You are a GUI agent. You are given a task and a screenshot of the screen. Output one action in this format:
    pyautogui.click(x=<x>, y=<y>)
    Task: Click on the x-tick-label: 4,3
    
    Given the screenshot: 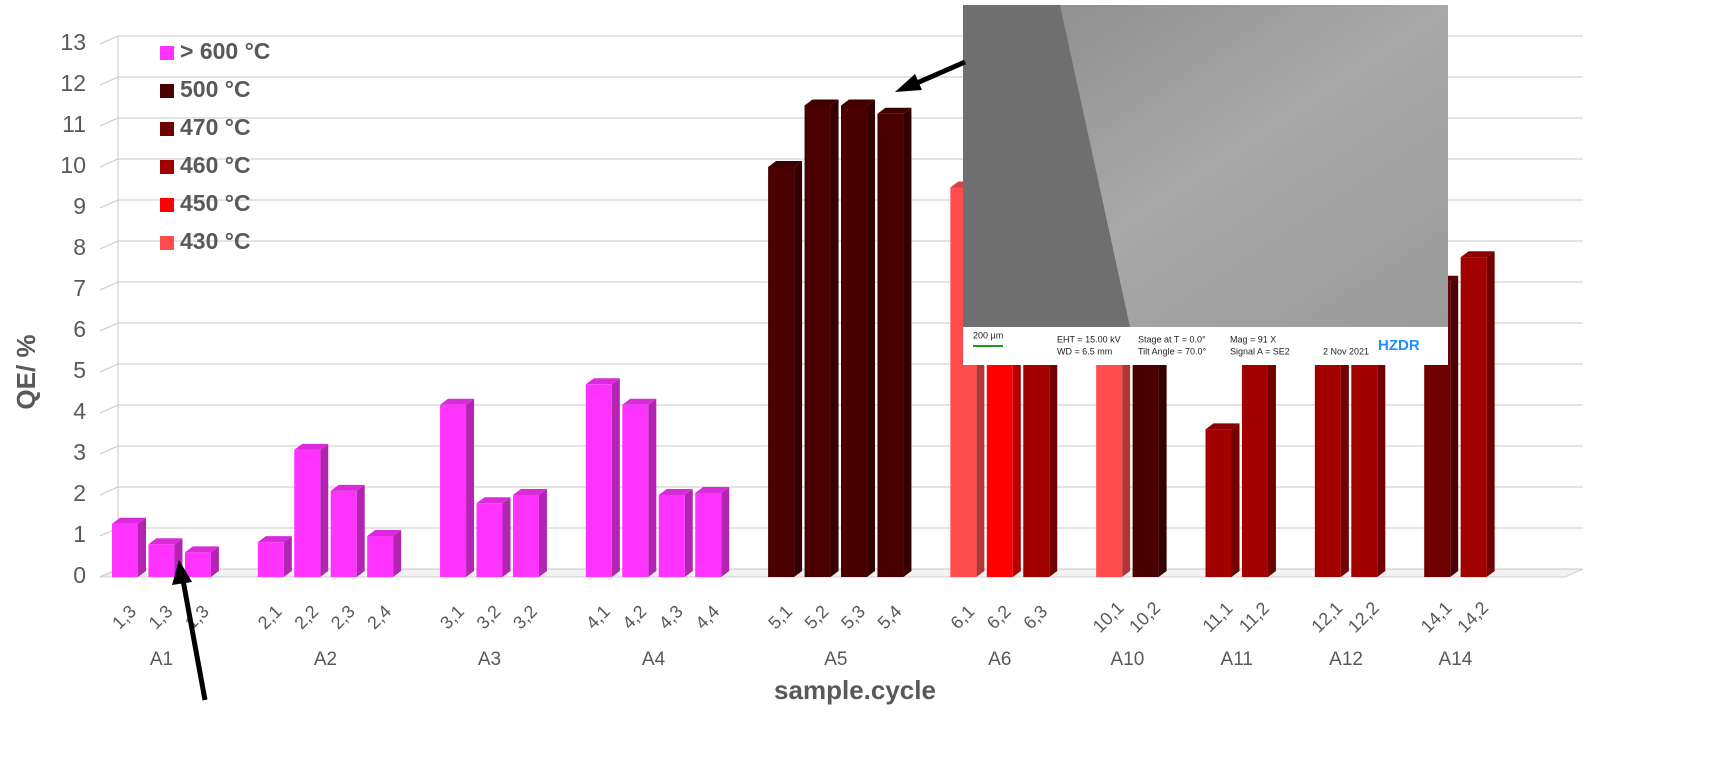 What is the action you would take?
    pyautogui.click(x=671, y=617)
    